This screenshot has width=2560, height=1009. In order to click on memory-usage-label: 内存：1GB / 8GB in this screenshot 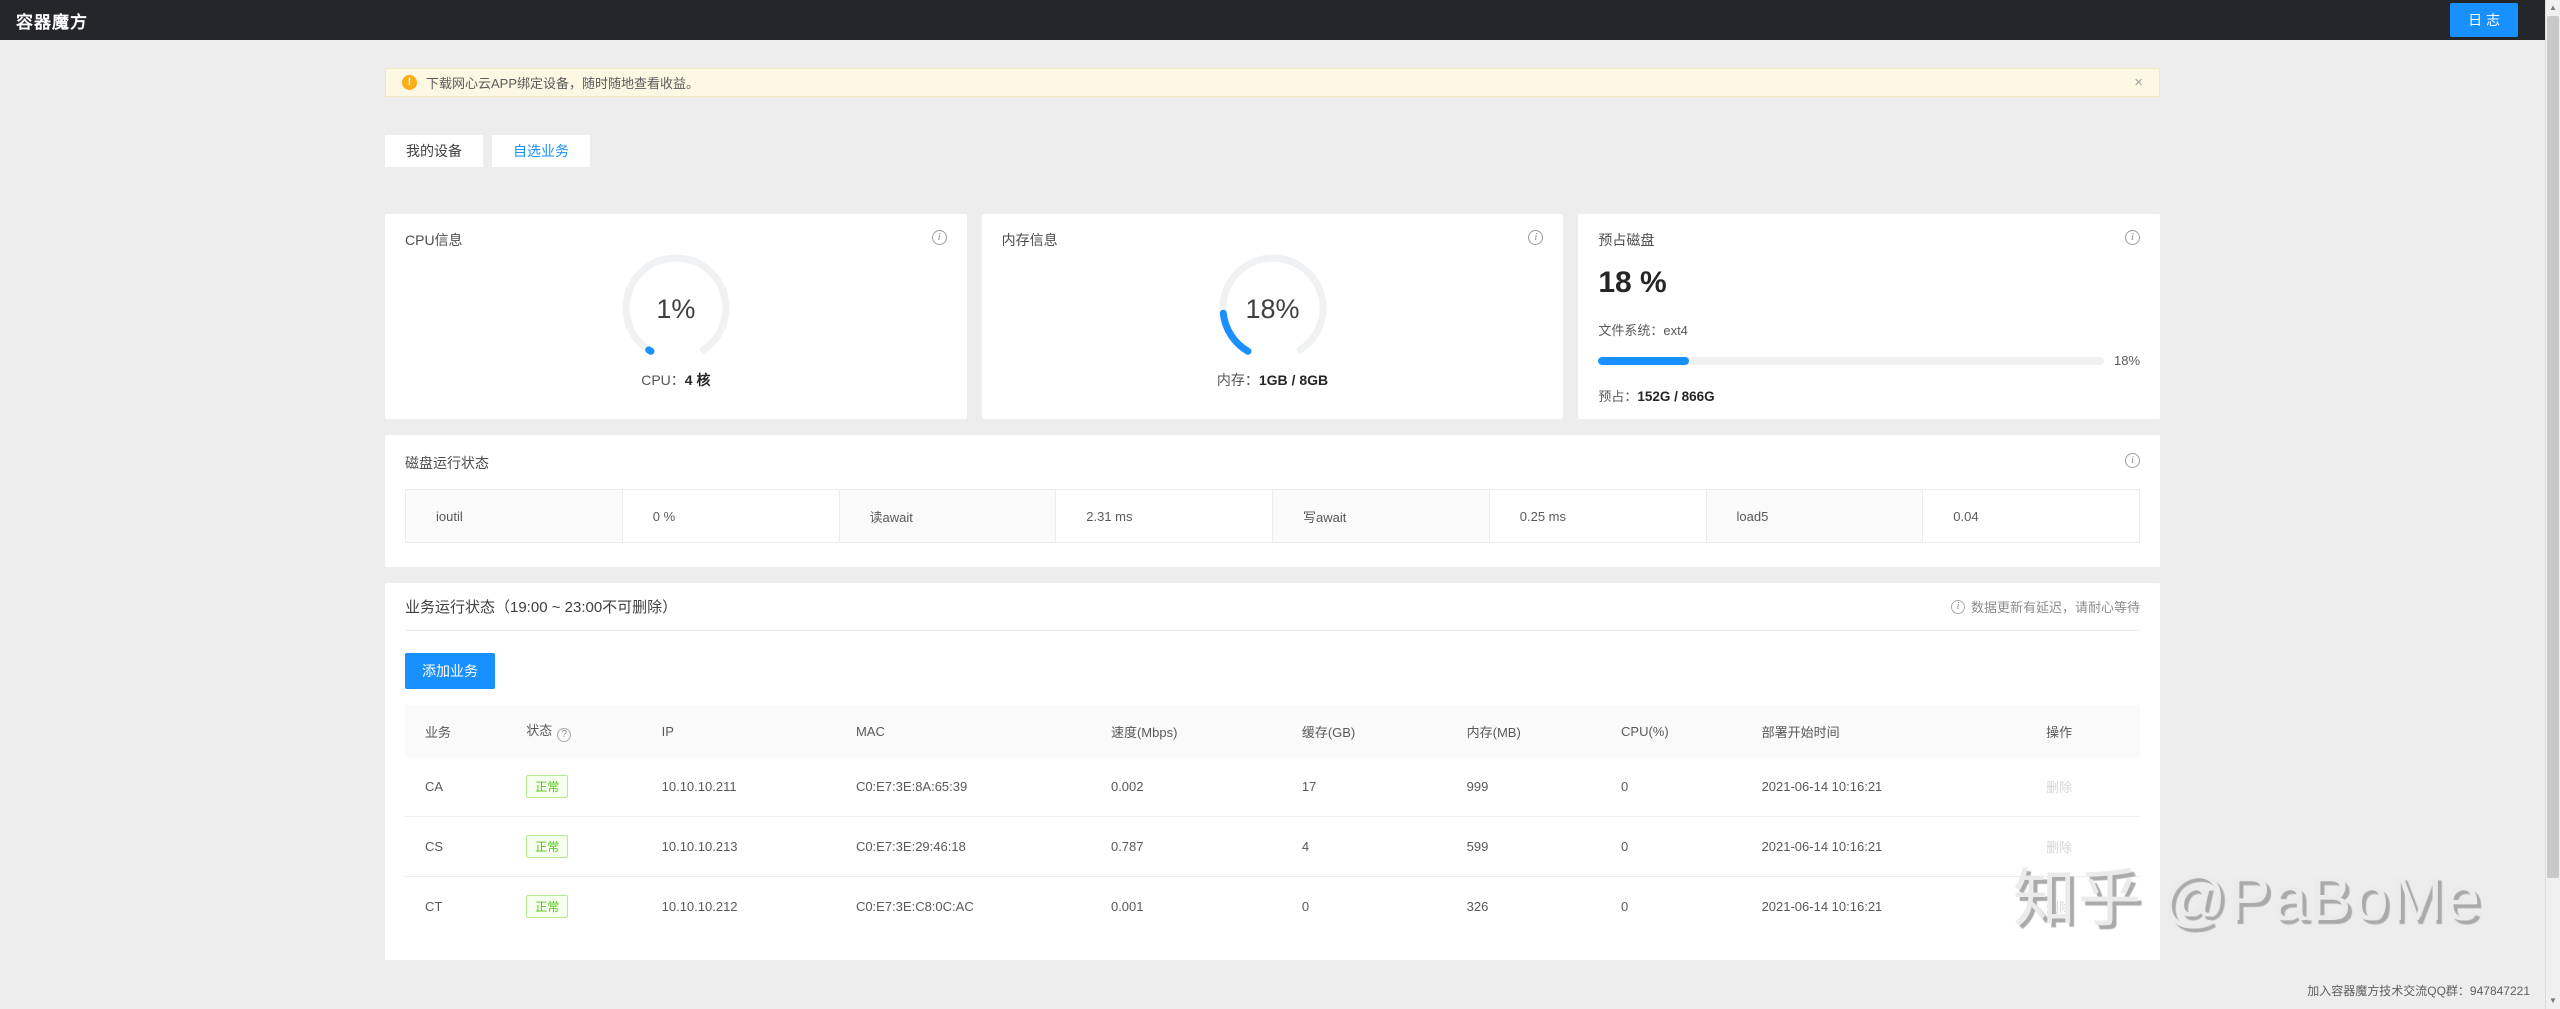, I will do `click(1273, 380)`.